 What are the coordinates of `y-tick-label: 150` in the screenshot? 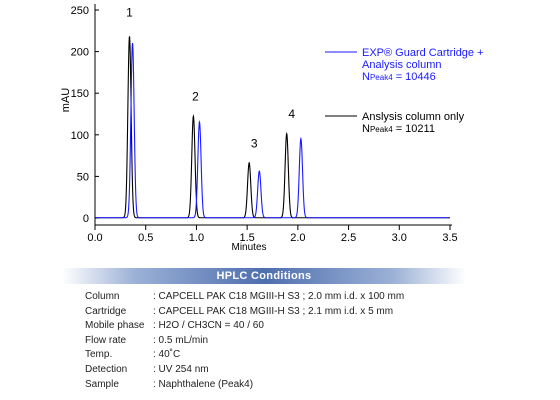 It's located at (80, 94).